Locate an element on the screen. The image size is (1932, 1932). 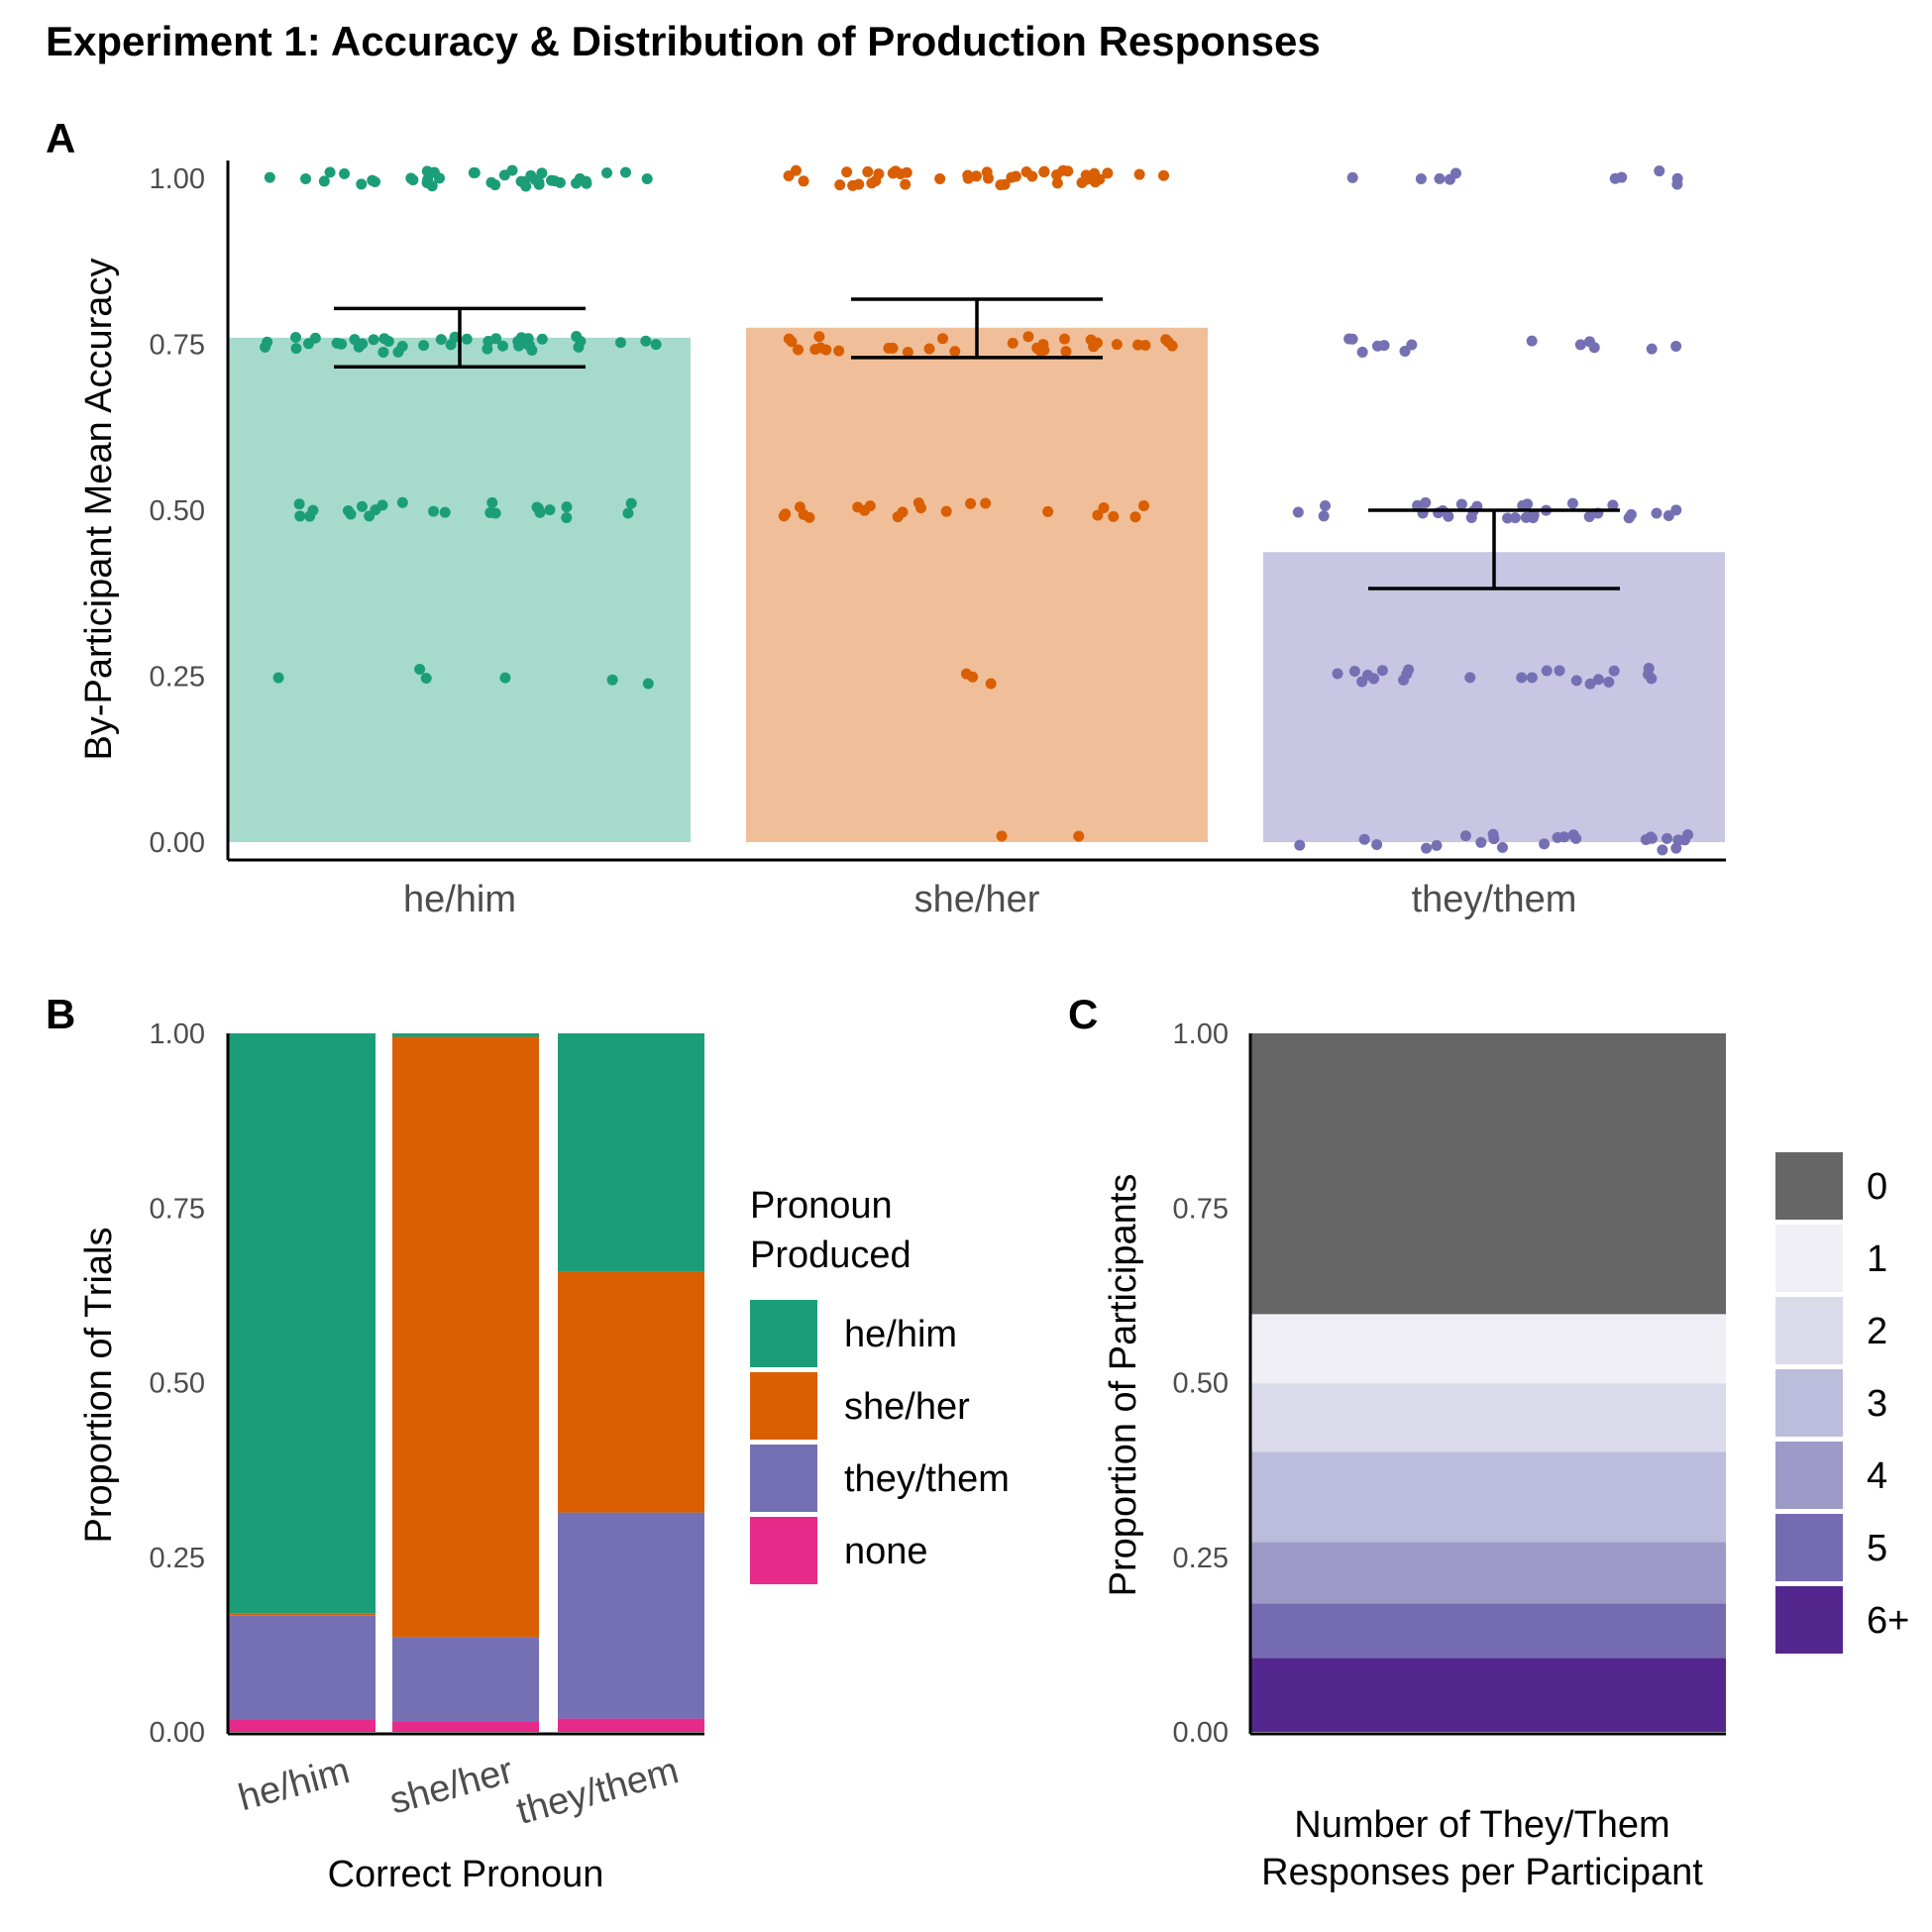
panel-c-x-axis-title-line-2: Responses per Participant is located at coordinates (1482, 1873).